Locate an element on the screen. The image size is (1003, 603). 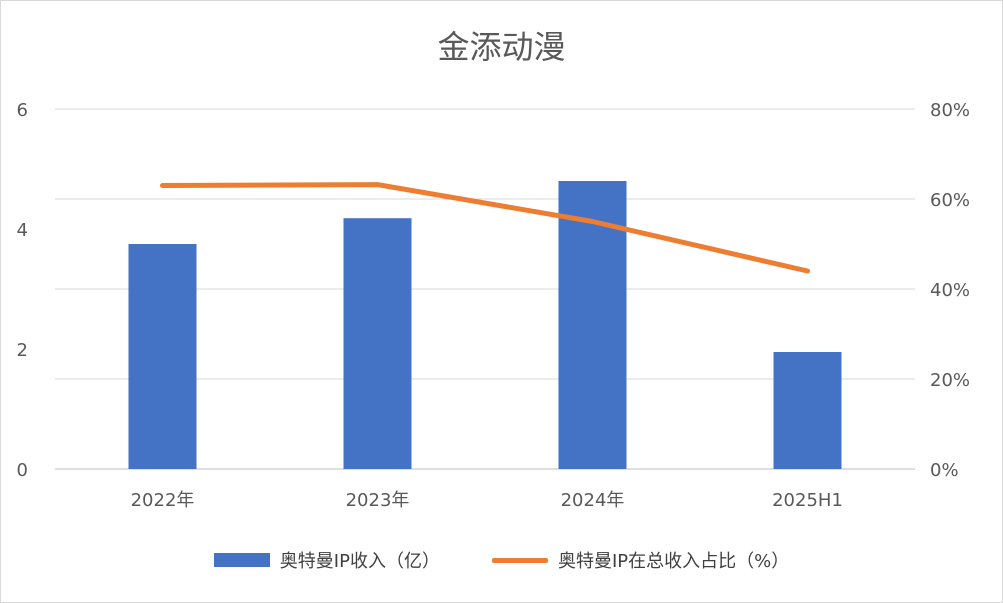
left-tick-label: 2 is located at coordinates (22, 350).